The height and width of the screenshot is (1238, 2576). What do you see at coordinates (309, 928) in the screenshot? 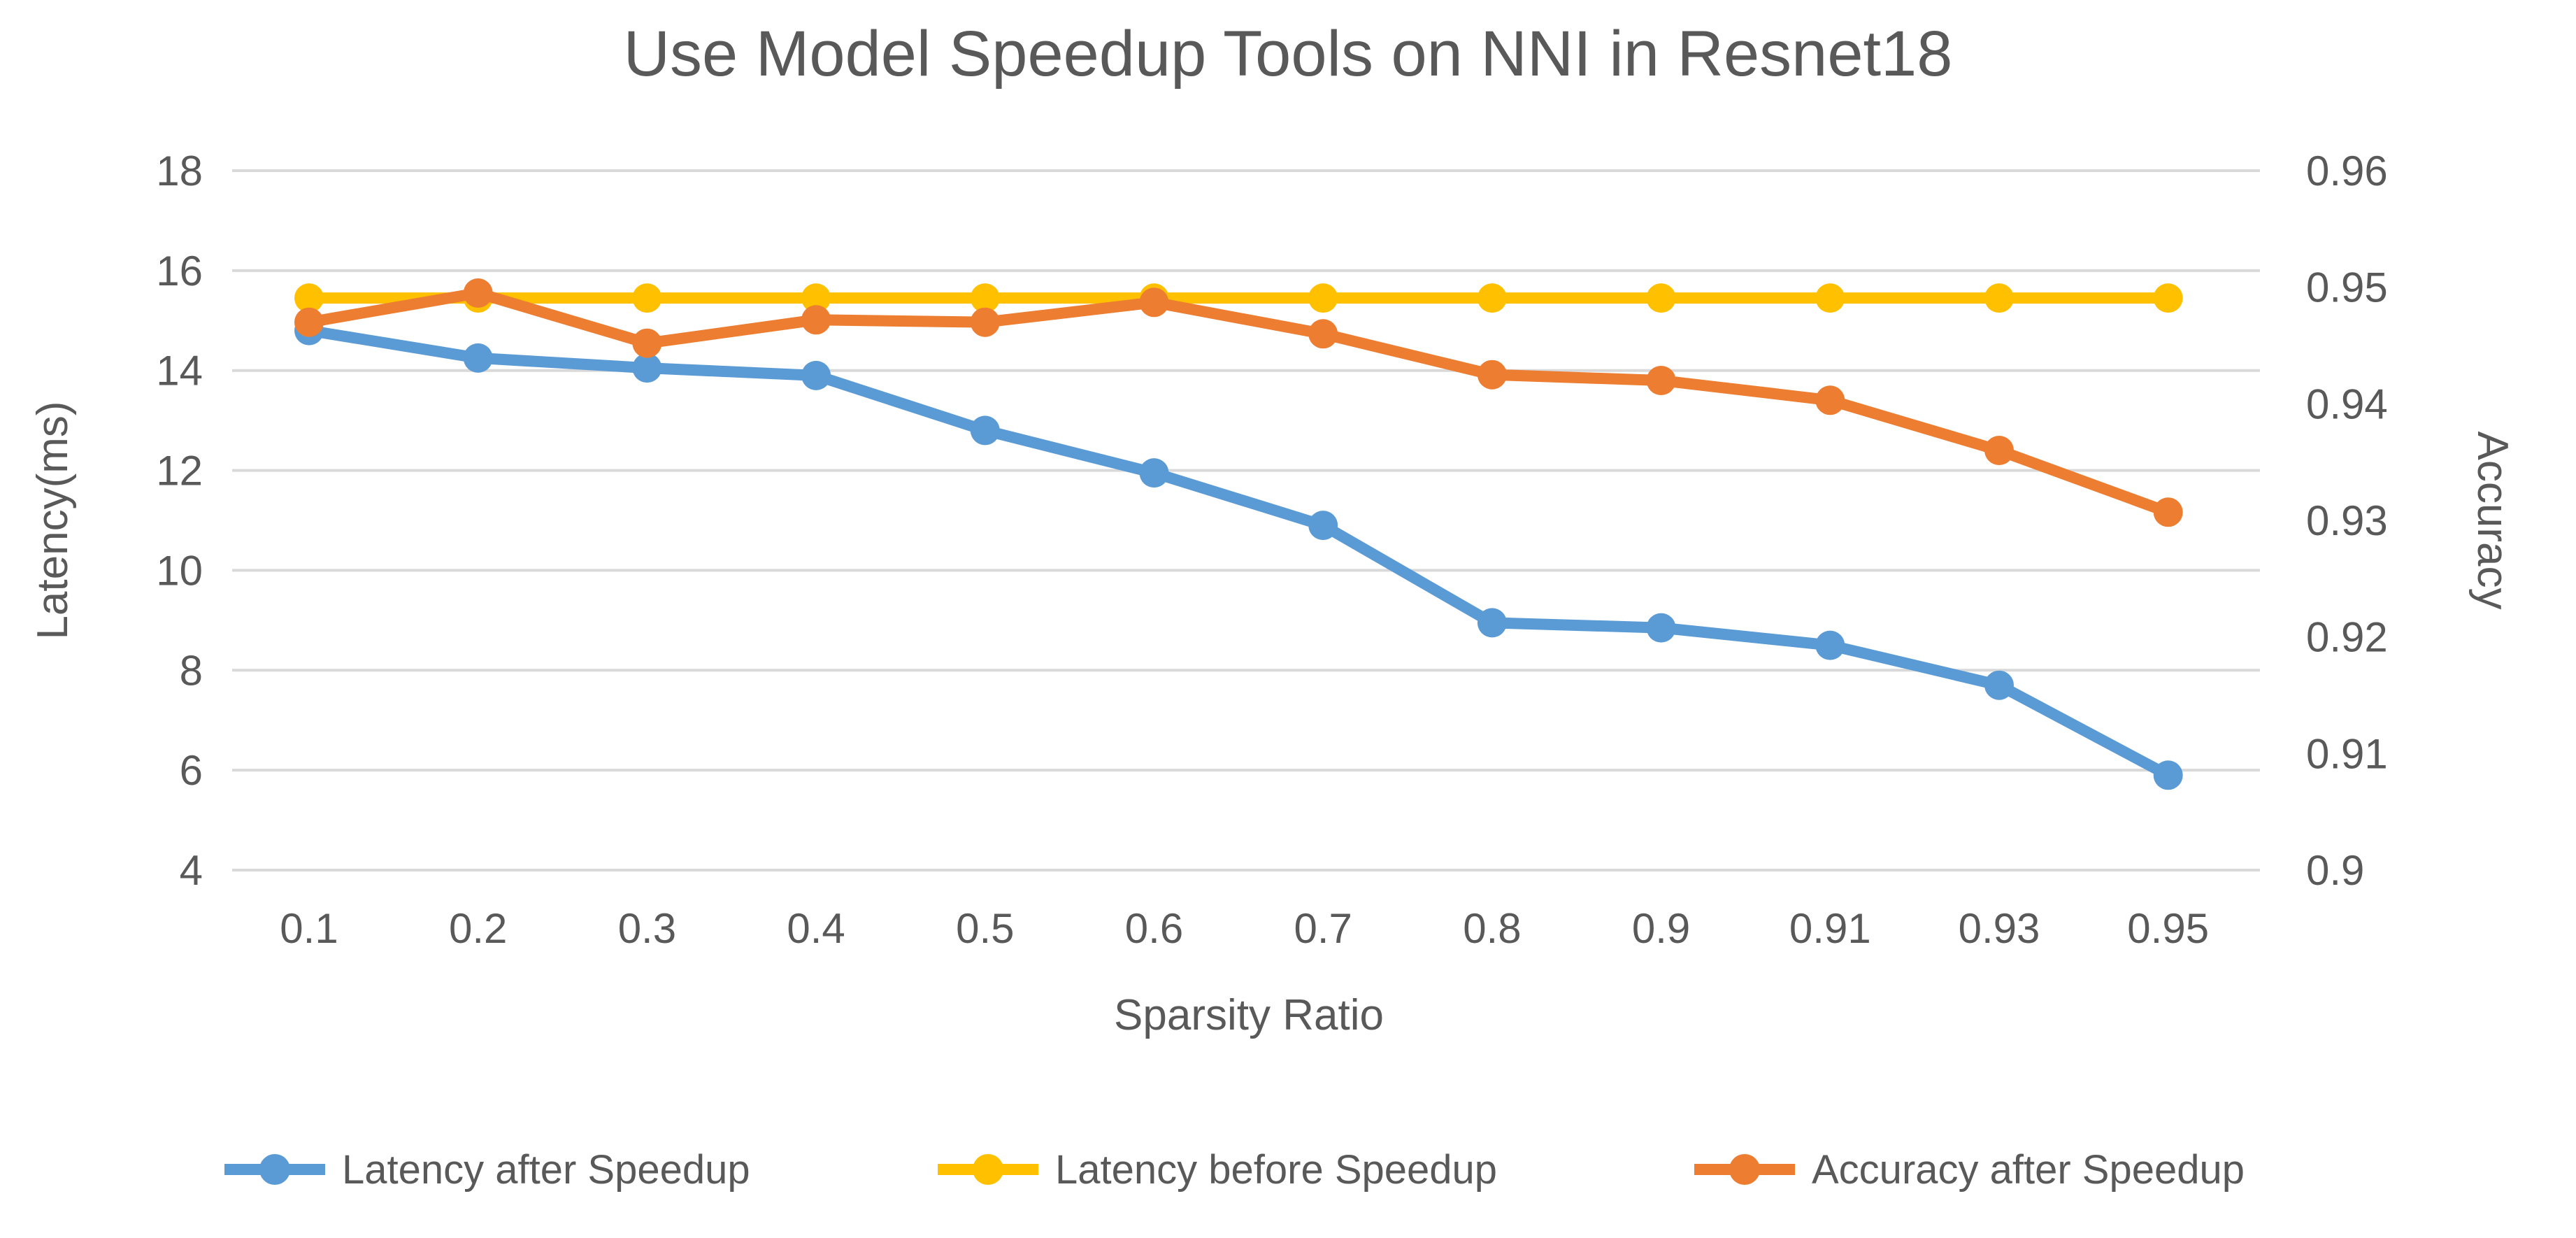
I see `x-tick-label: 0.1` at bounding box center [309, 928].